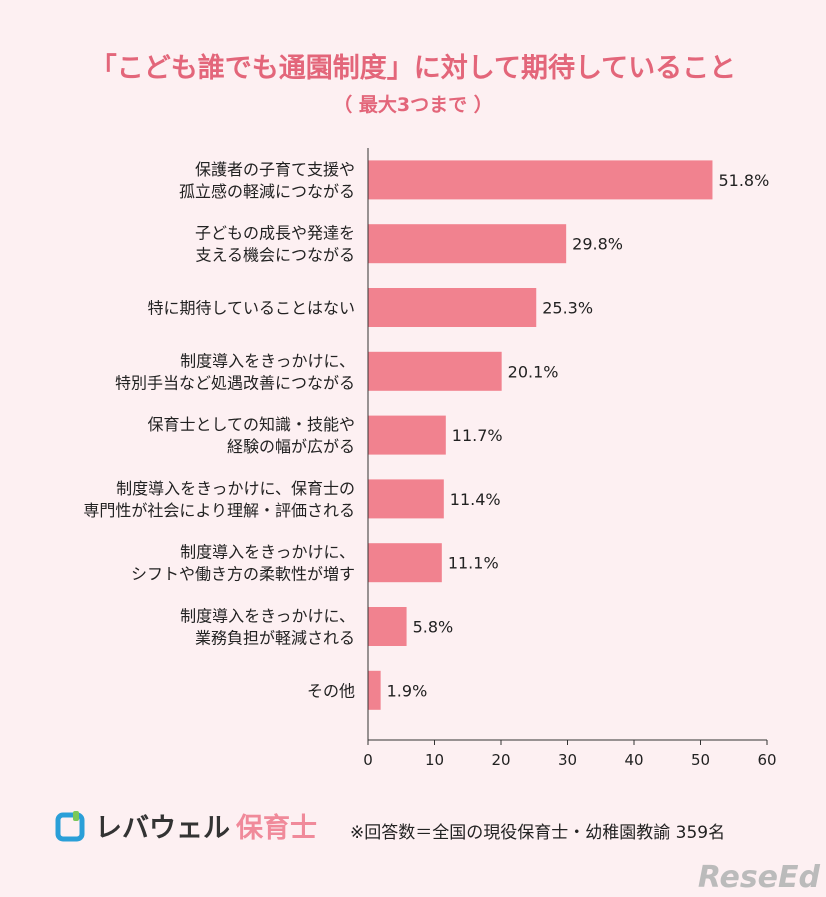 This screenshot has height=897, width=826. Describe the element at coordinates (243, 574) in the screenshot. I see `category-label: シフトや働き方の柔軟性が増す` at that location.